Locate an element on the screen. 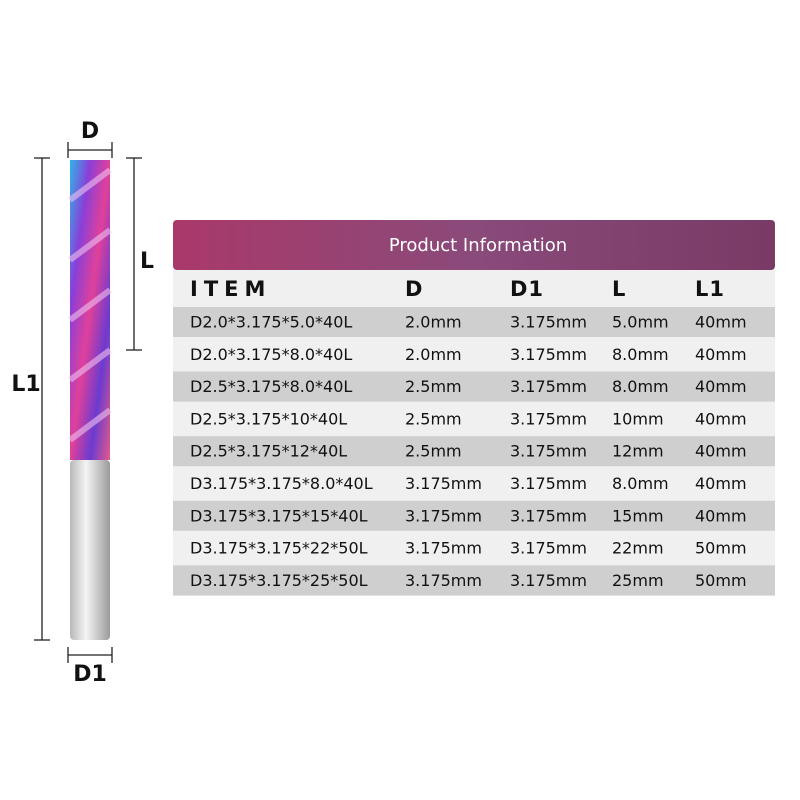 The width and height of the screenshot is (800, 800). table-cell: 25mm is located at coordinates (638, 580).